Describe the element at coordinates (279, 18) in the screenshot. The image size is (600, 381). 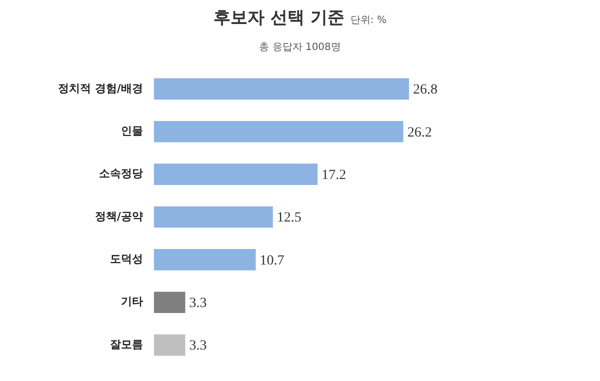
I see `chart-title: 후보자 선택 기준` at that location.